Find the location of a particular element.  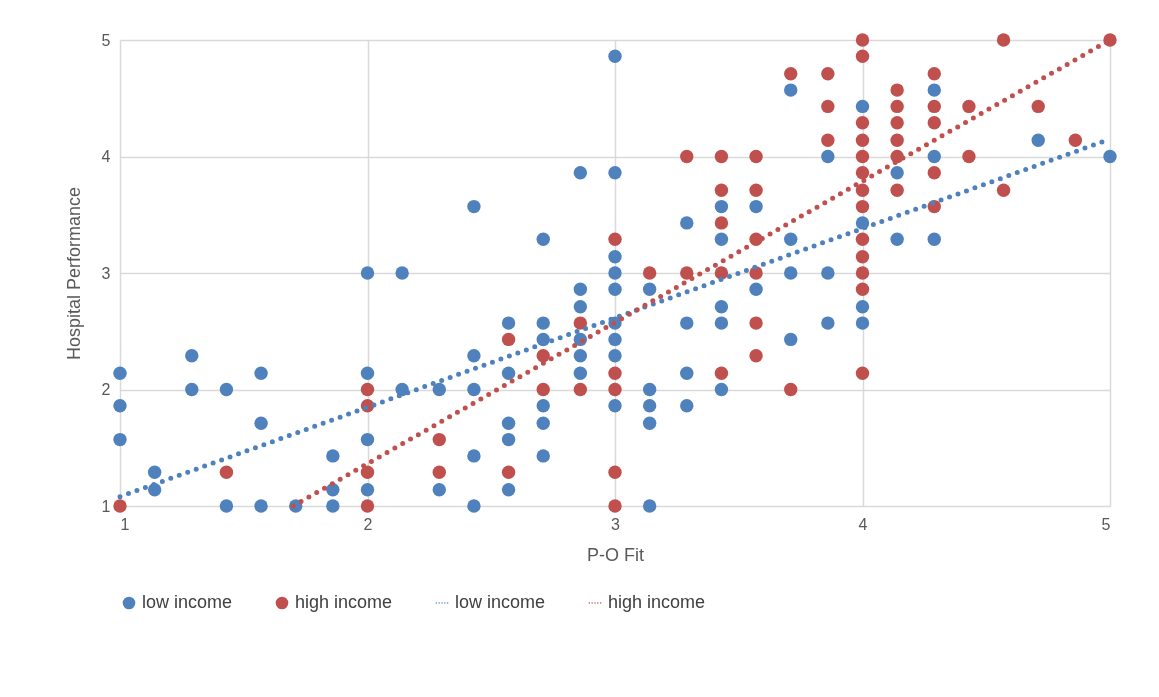

x-tick-label: 4 is located at coordinates (863, 524).